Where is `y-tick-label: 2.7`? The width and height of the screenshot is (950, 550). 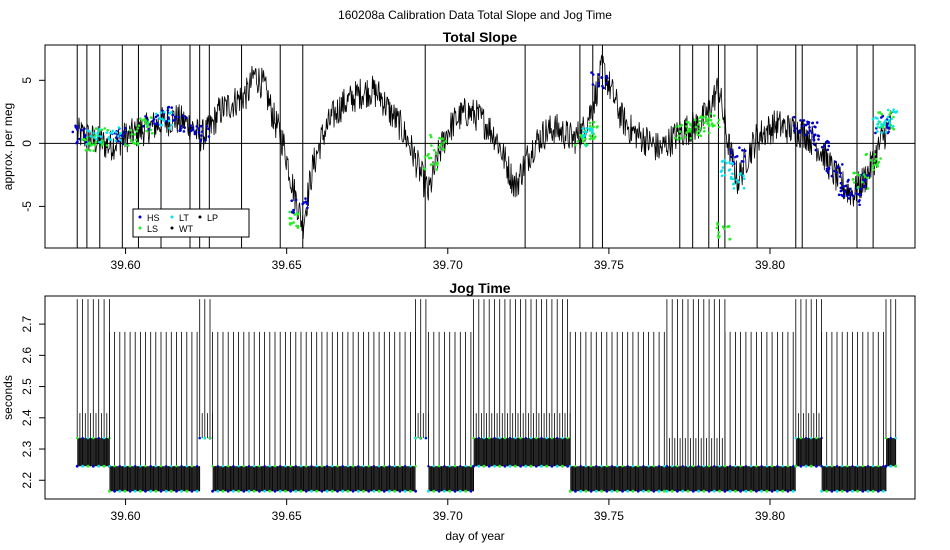 y-tick-label: 2.7 is located at coordinates (27, 323).